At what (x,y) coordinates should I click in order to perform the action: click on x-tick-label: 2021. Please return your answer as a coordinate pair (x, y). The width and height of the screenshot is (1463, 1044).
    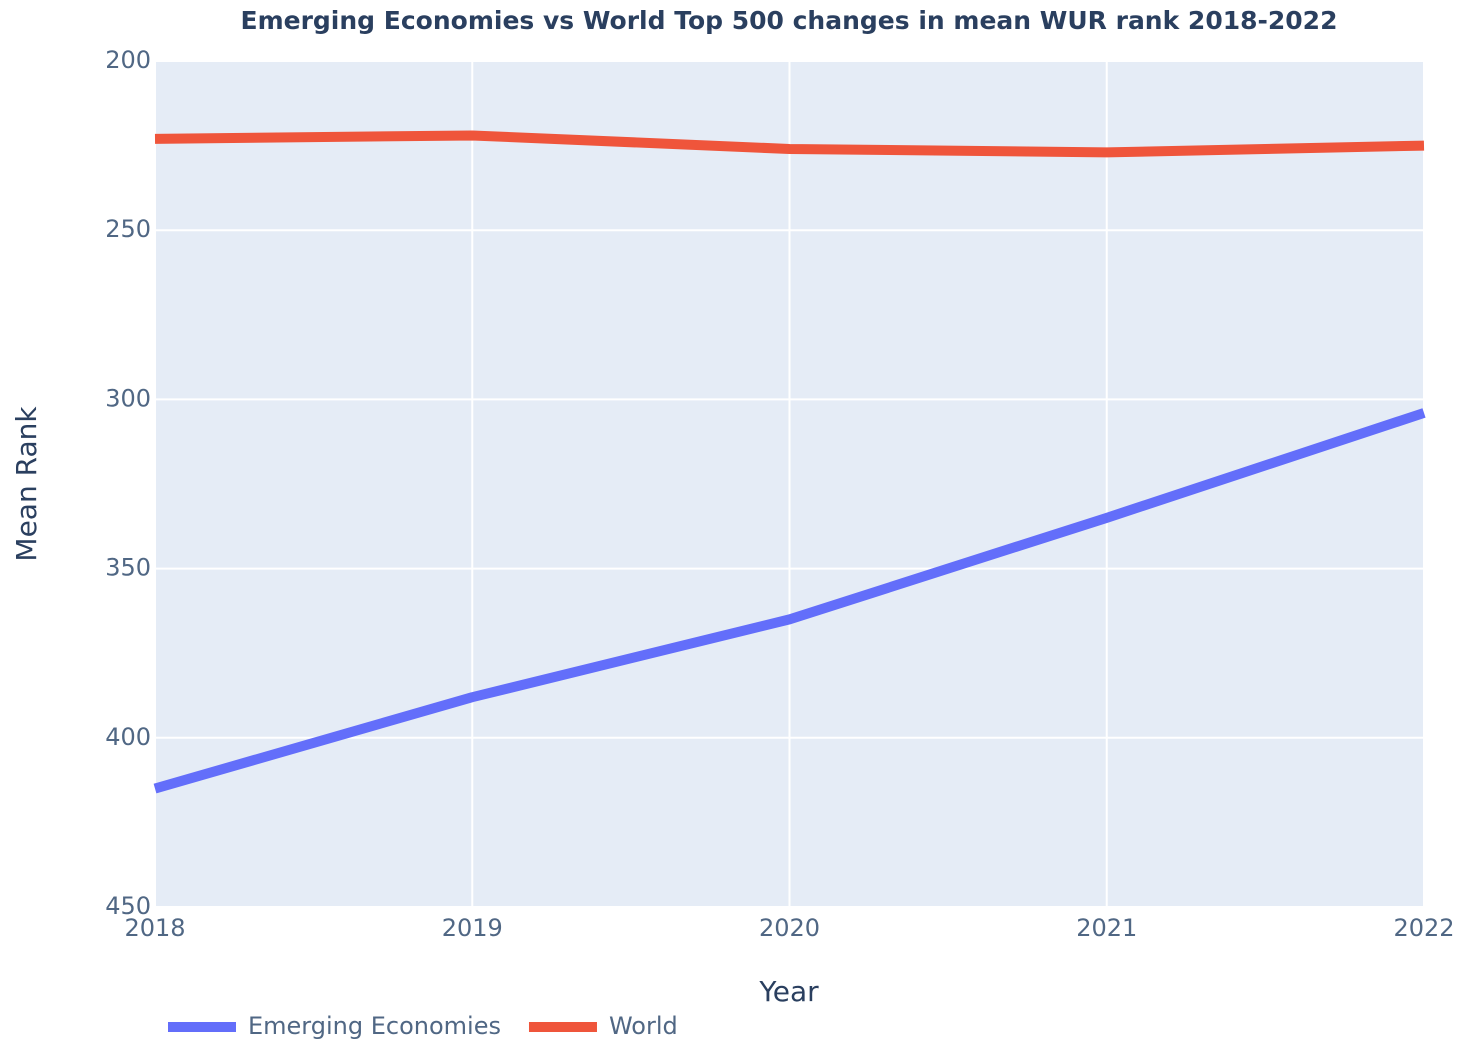
    Looking at the image, I should click on (1106, 928).